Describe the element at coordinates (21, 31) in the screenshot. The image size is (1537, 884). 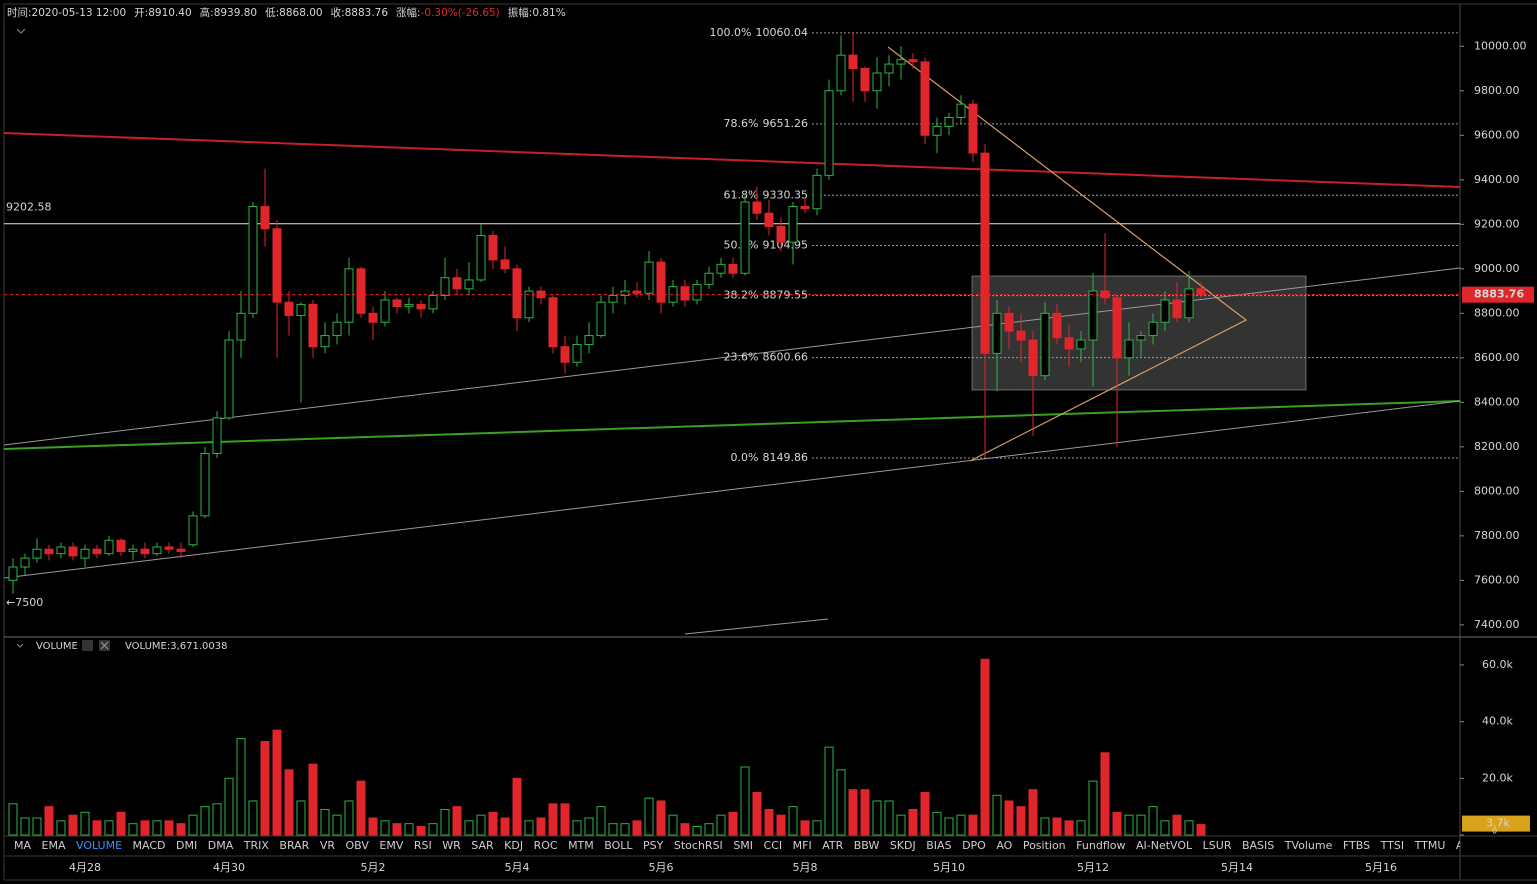
I see `collapse-icon` at that location.